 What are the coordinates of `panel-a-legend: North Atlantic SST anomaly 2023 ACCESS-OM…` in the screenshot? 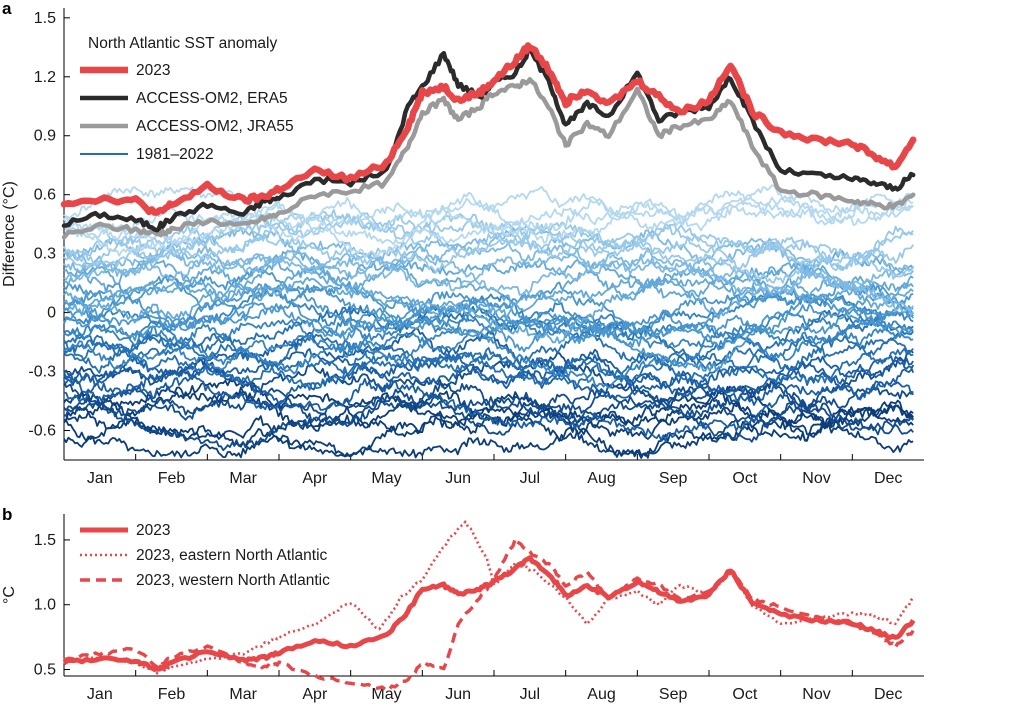 It's located at (187, 99).